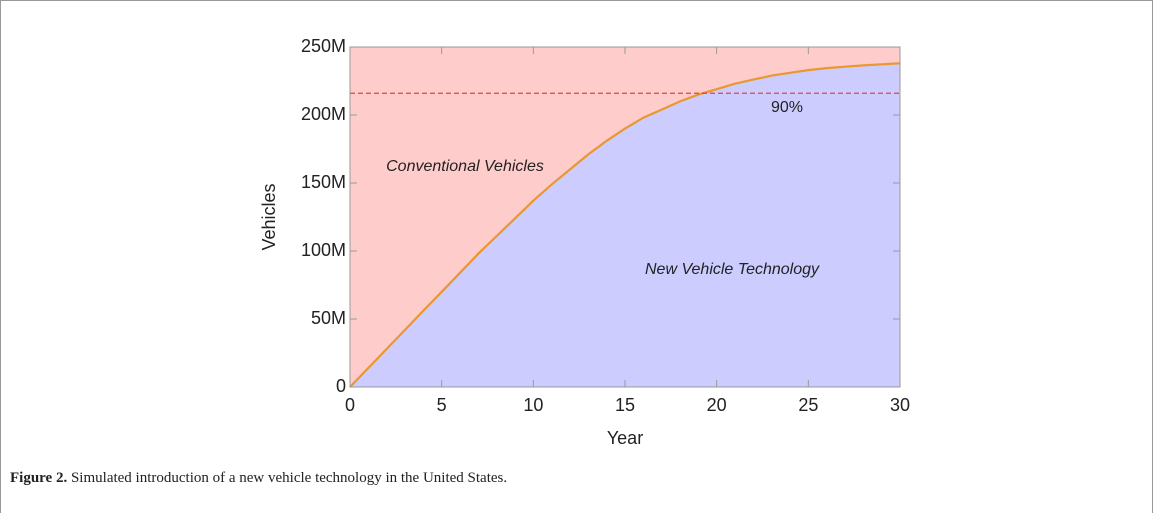  I want to click on x-tick-label: 30, so click(900, 405).